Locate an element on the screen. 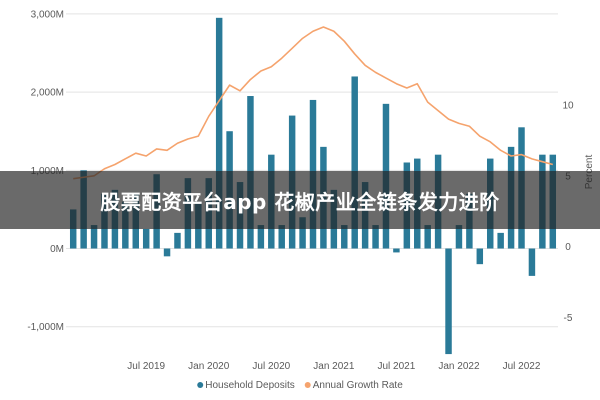 Image resolution: width=600 pixels, height=400 pixels. banner-title: 股票配资平台app 花椒产业全链条发力进阶 is located at coordinates (300, 201).